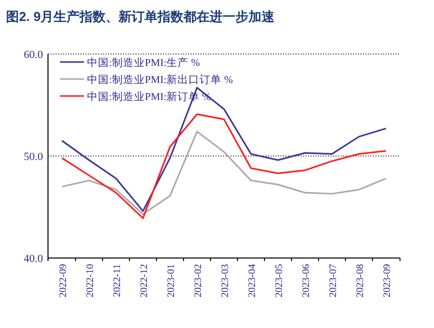  What do you see at coordinates (333, 281) in the screenshot?
I see `x-tick-label: 2023-07` at bounding box center [333, 281].